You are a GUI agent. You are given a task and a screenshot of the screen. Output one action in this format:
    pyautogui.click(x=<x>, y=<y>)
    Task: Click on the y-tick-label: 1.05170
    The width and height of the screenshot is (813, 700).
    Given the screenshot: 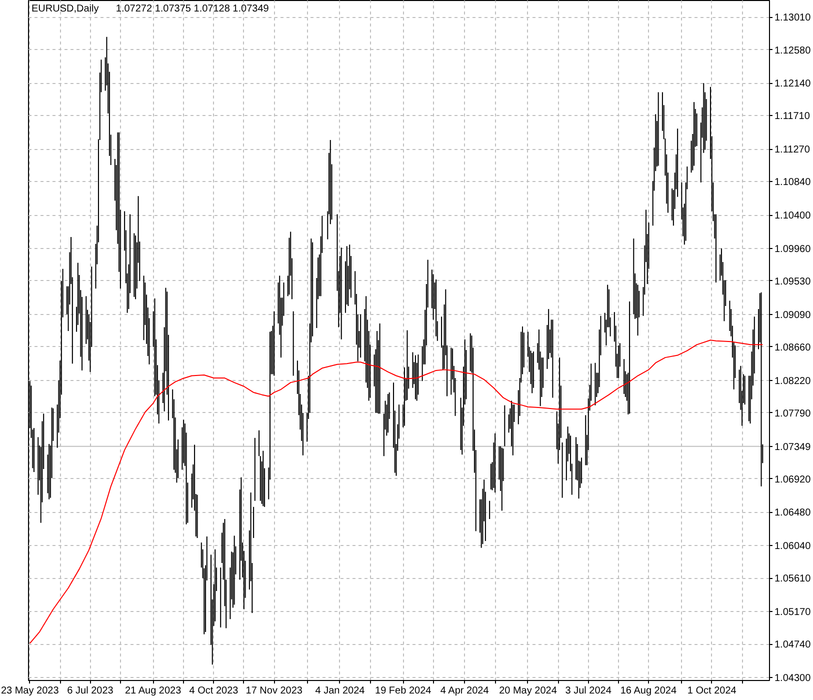 What is the action you would take?
    pyautogui.click(x=793, y=612)
    